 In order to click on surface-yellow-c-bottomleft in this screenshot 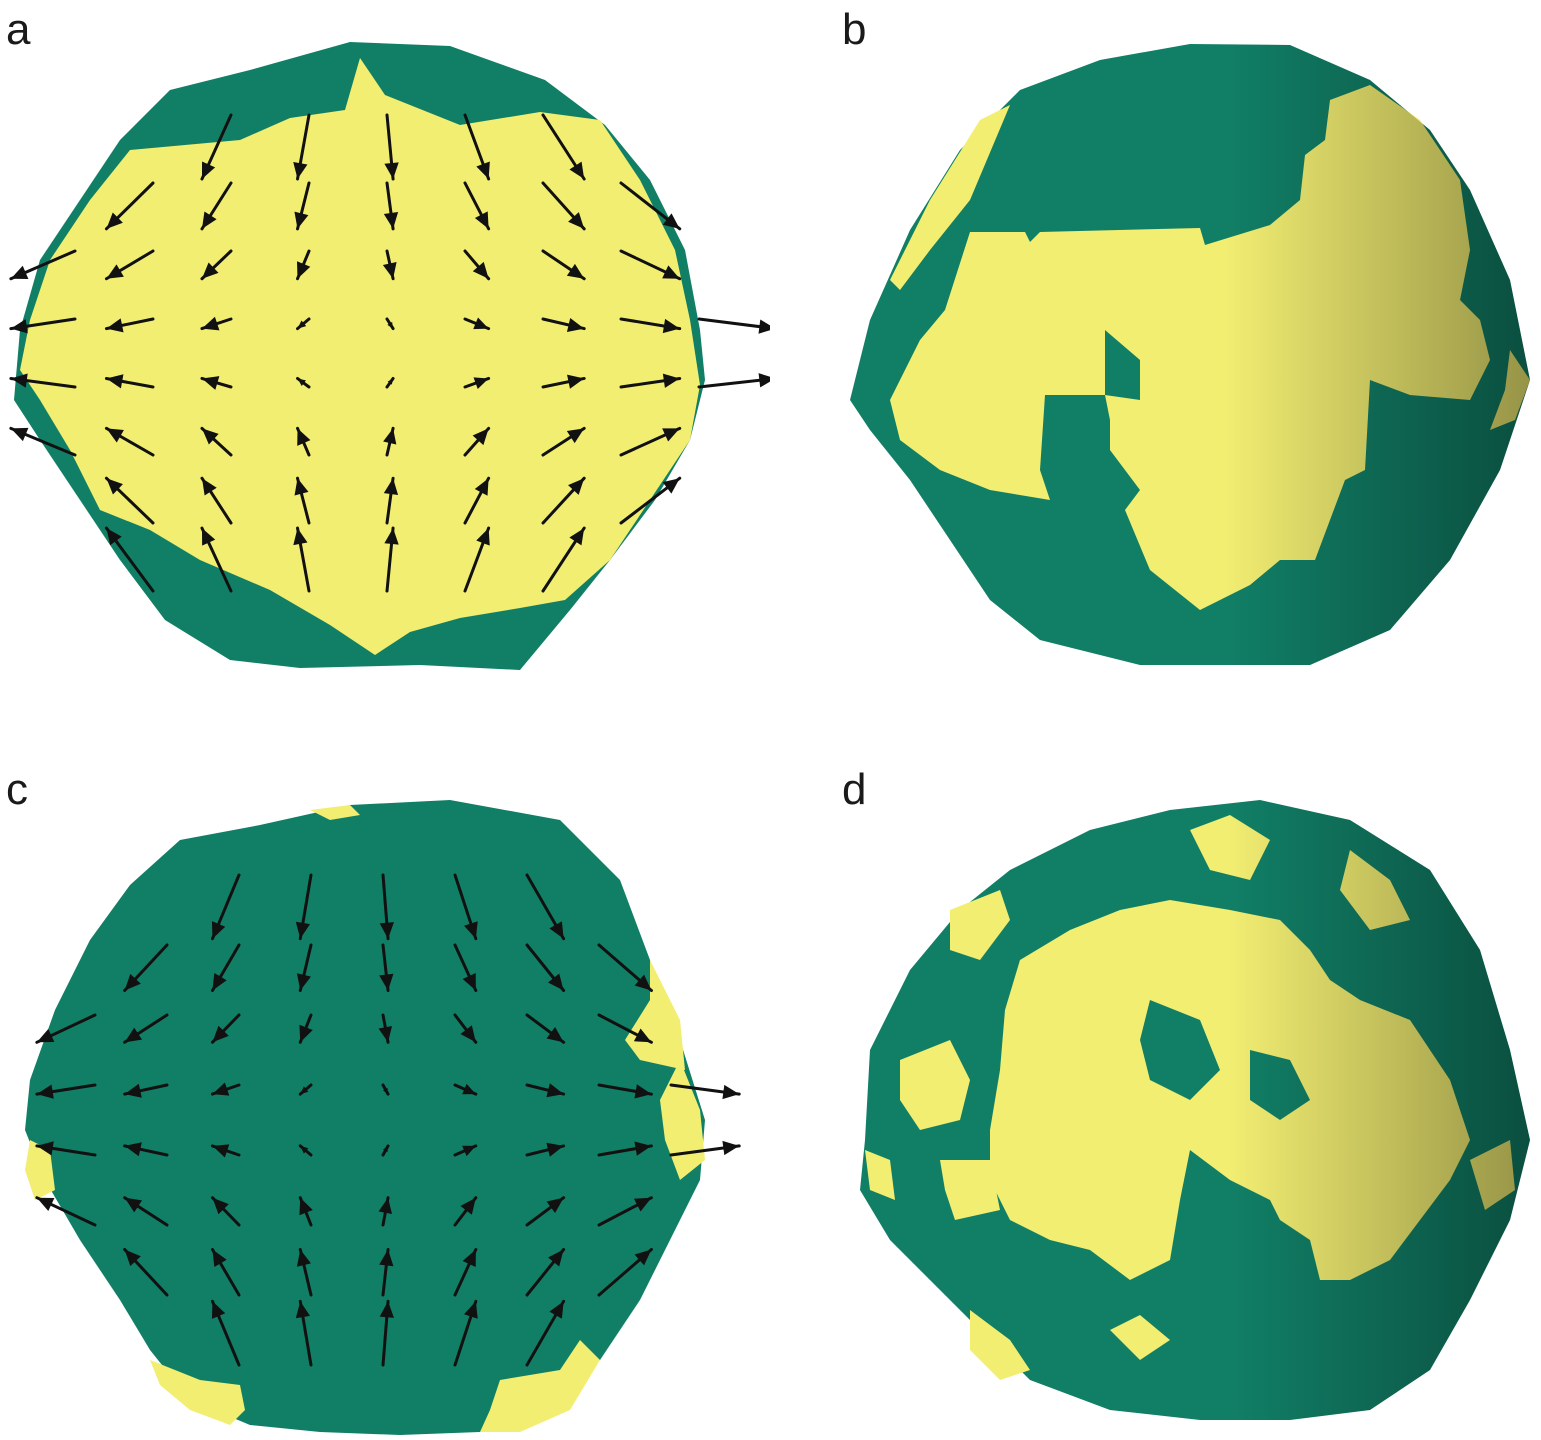, I will do `click(197, 1392)`.